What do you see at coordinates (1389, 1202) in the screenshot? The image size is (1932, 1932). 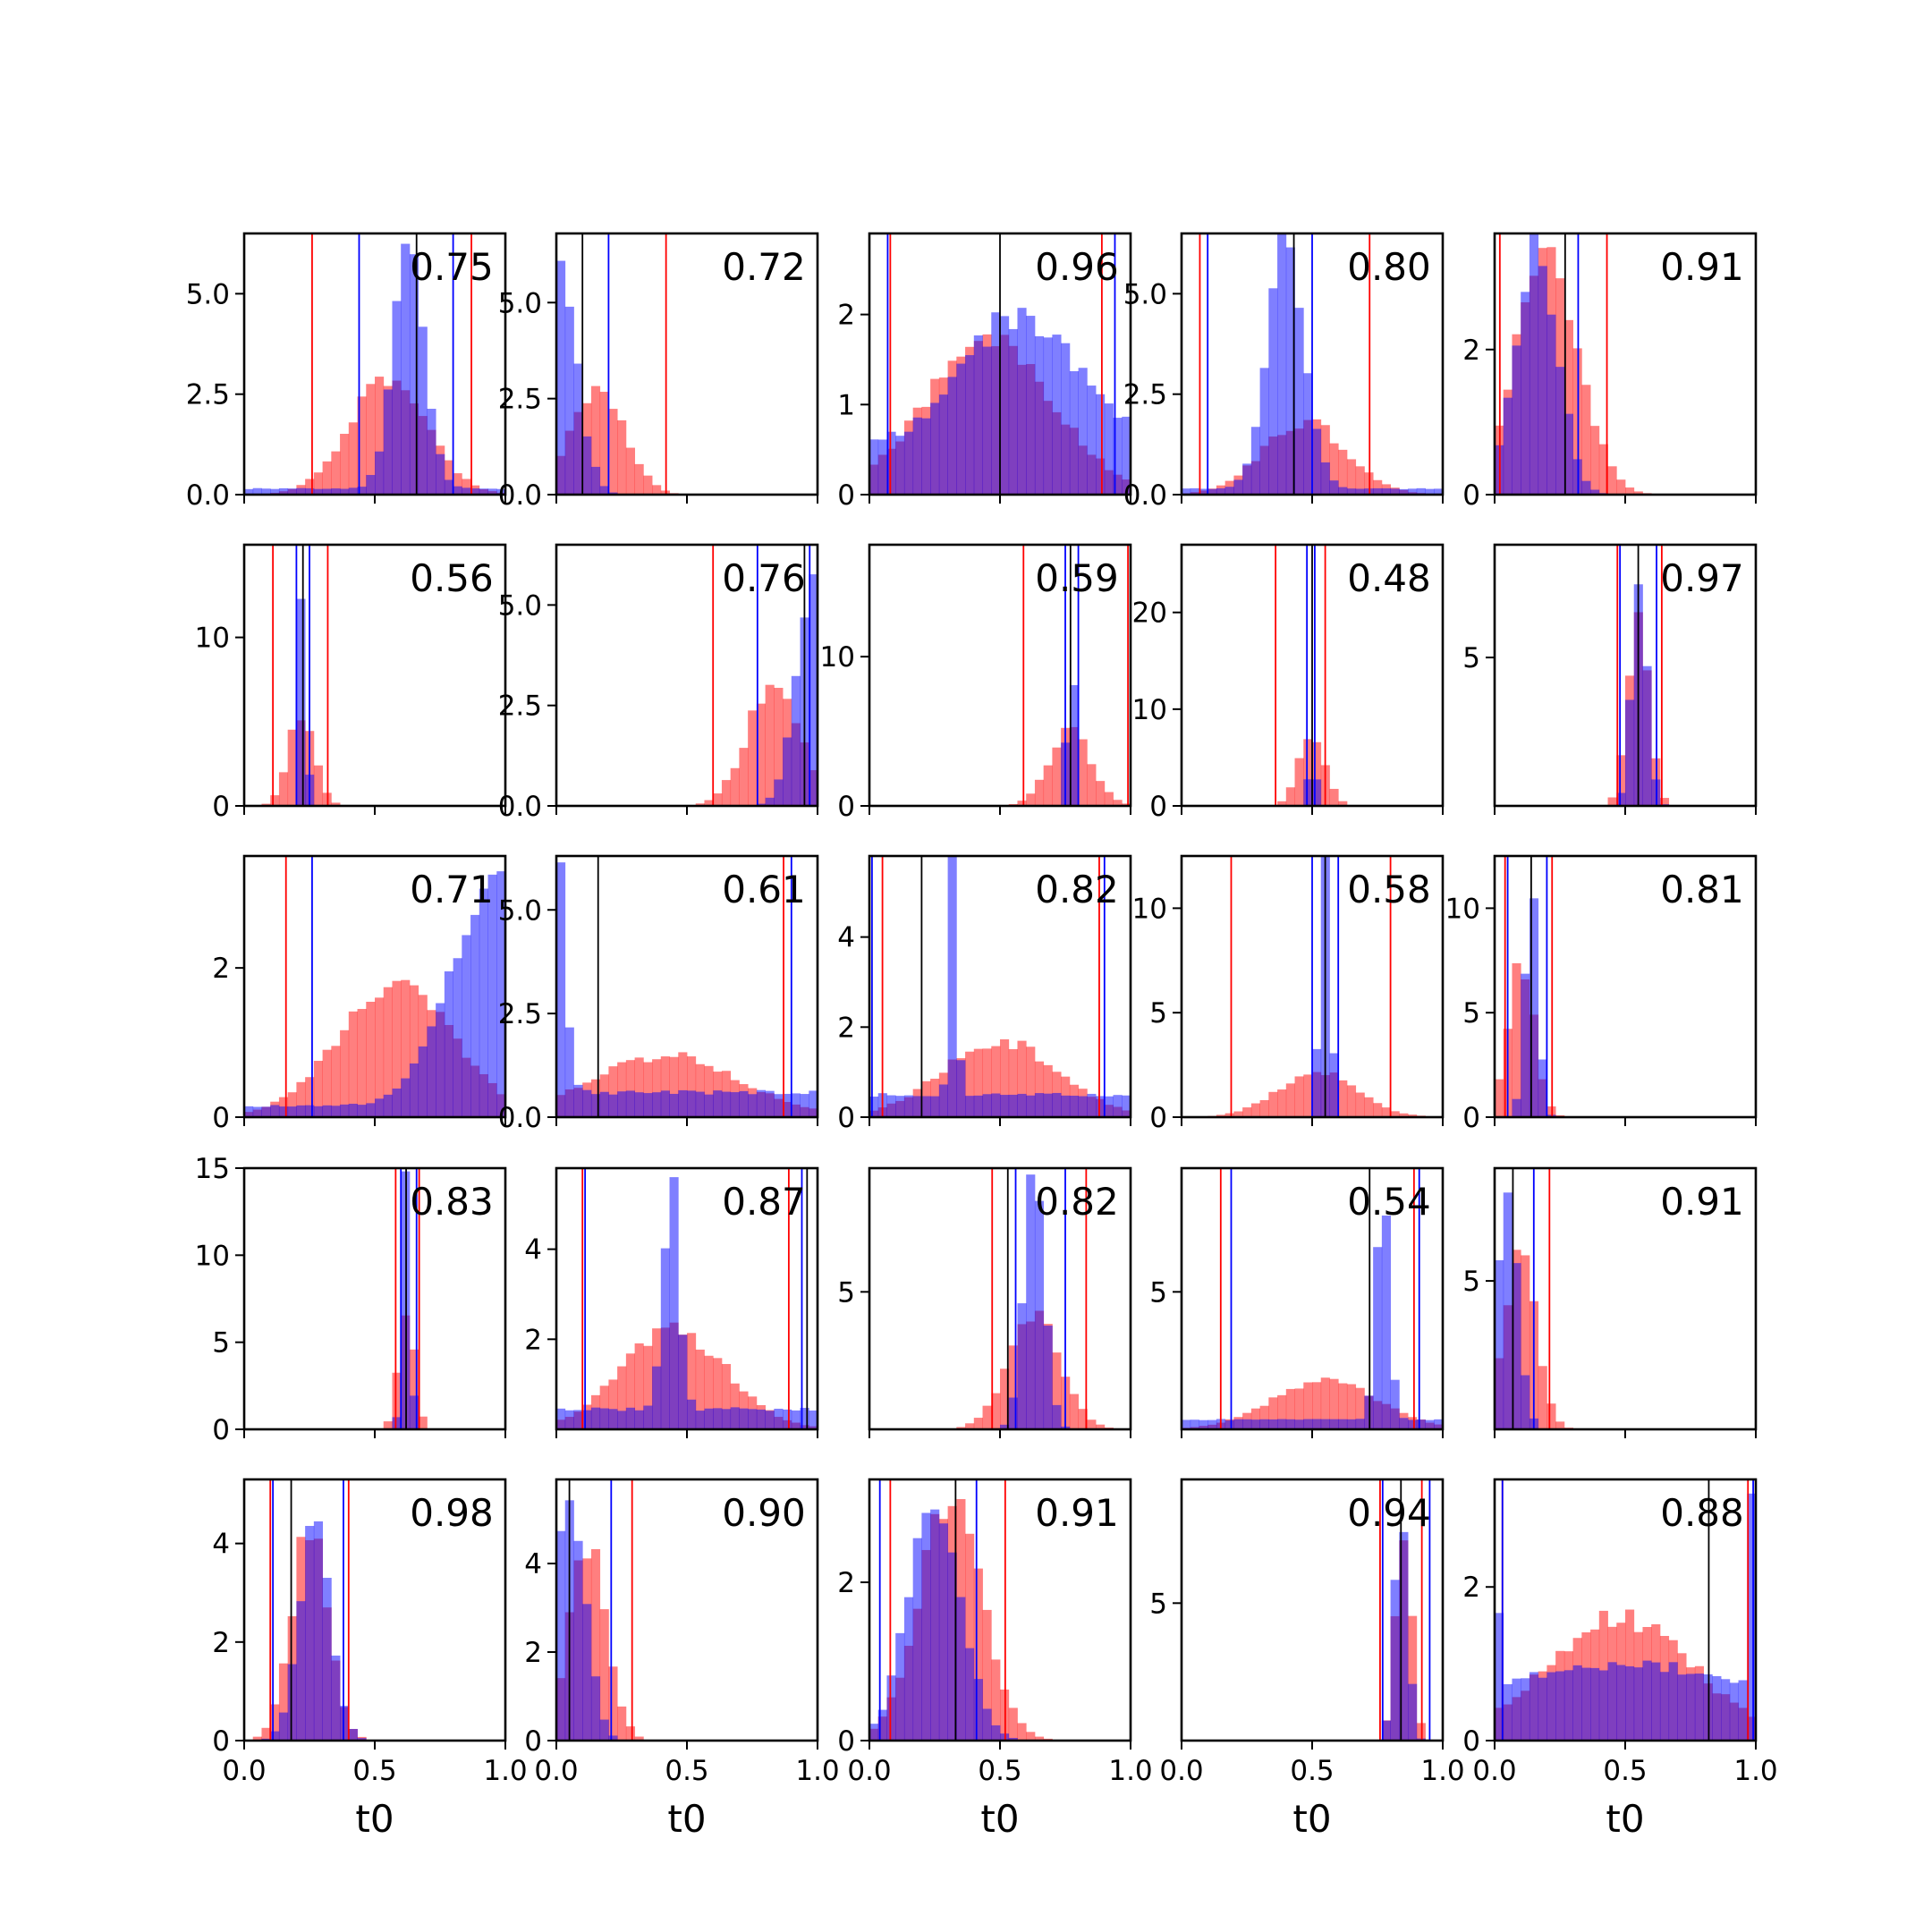 I see `panel-score-label: 0.54` at bounding box center [1389, 1202].